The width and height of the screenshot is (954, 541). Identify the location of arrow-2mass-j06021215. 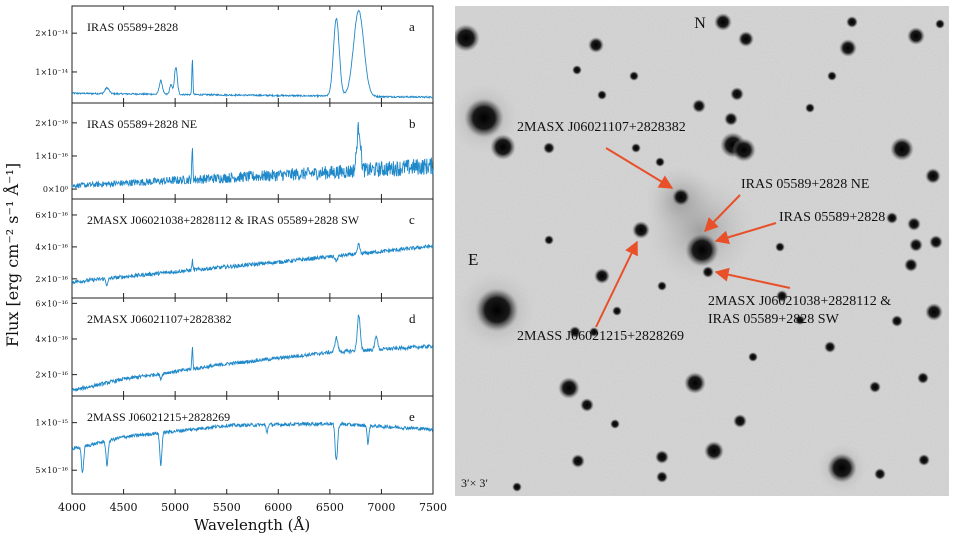
(616, 284).